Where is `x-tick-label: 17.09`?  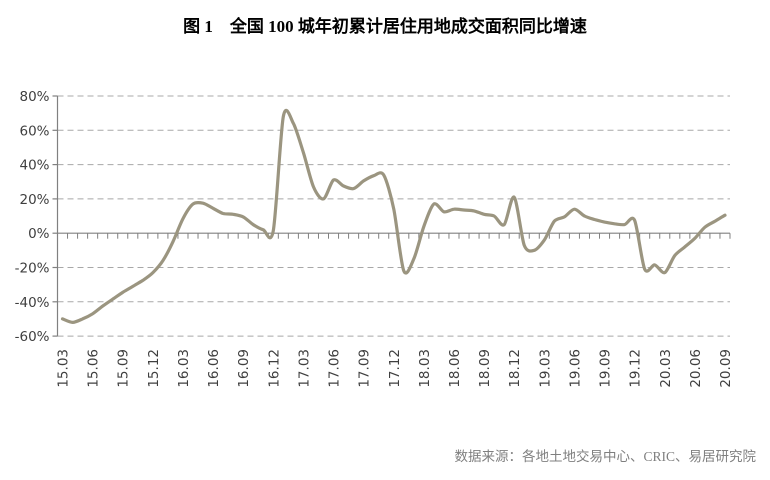 x-tick-label: 17.09 is located at coordinates (365, 368).